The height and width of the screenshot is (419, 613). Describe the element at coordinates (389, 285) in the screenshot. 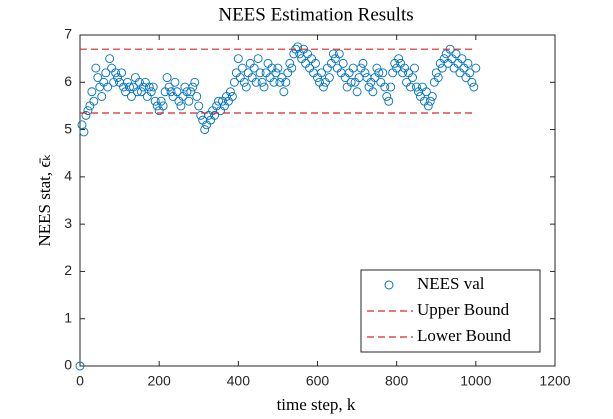

I see `legend-symbol` at that location.